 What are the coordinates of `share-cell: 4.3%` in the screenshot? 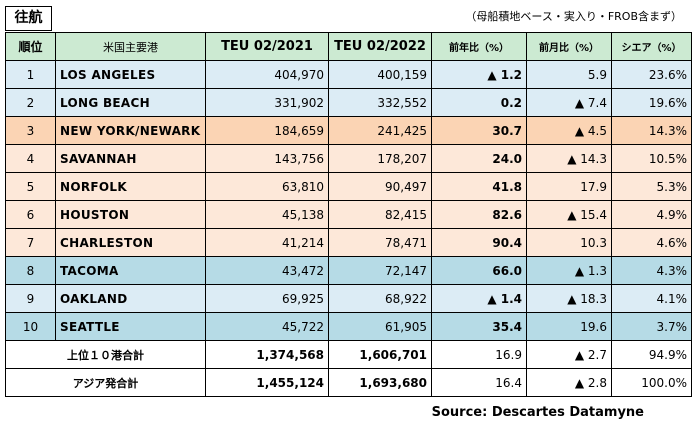 It's located at (651, 270).